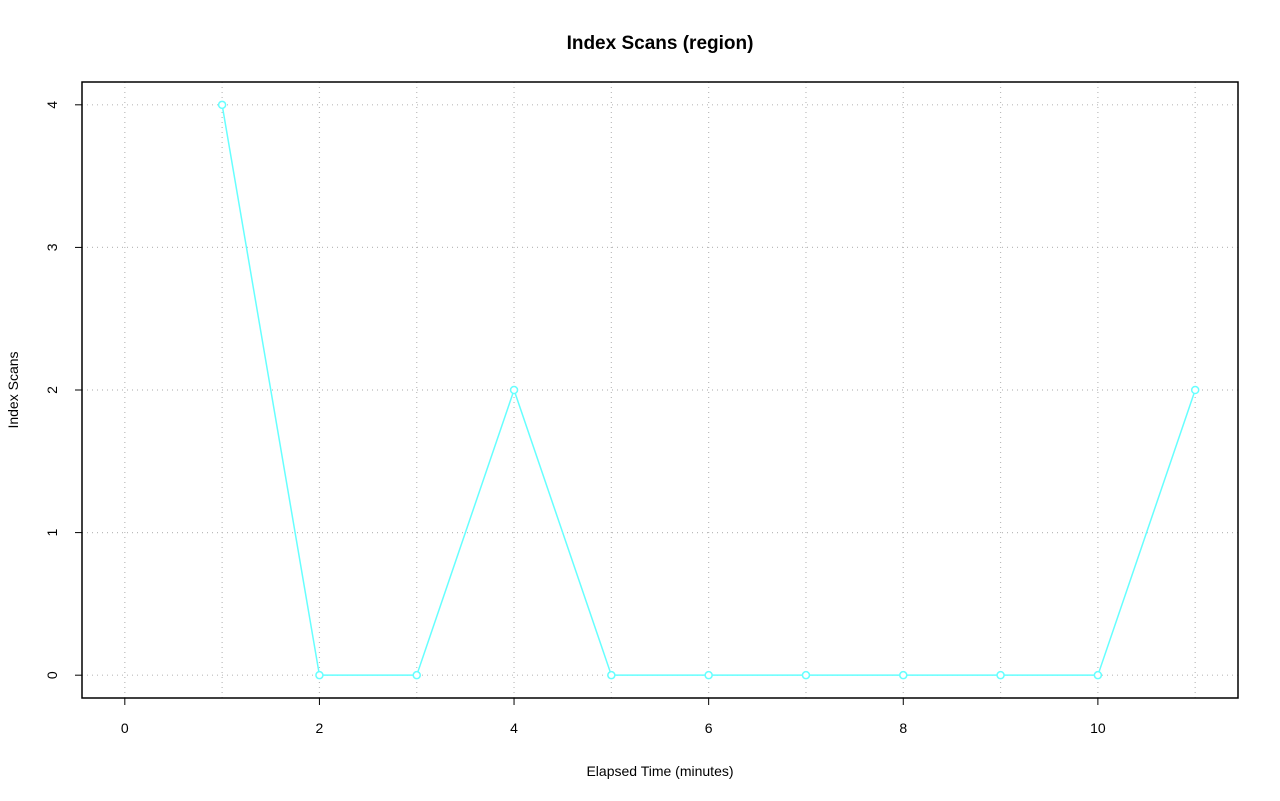  What do you see at coordinates (52, 532) in the screenshot?
I see `y-tick-label: 1` at bounding box center [52, 532].